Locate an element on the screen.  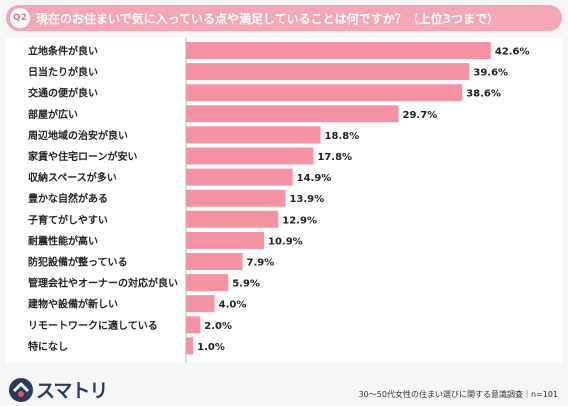
category-label: 防犯設備が整っている is located at coordinates (78, 262).